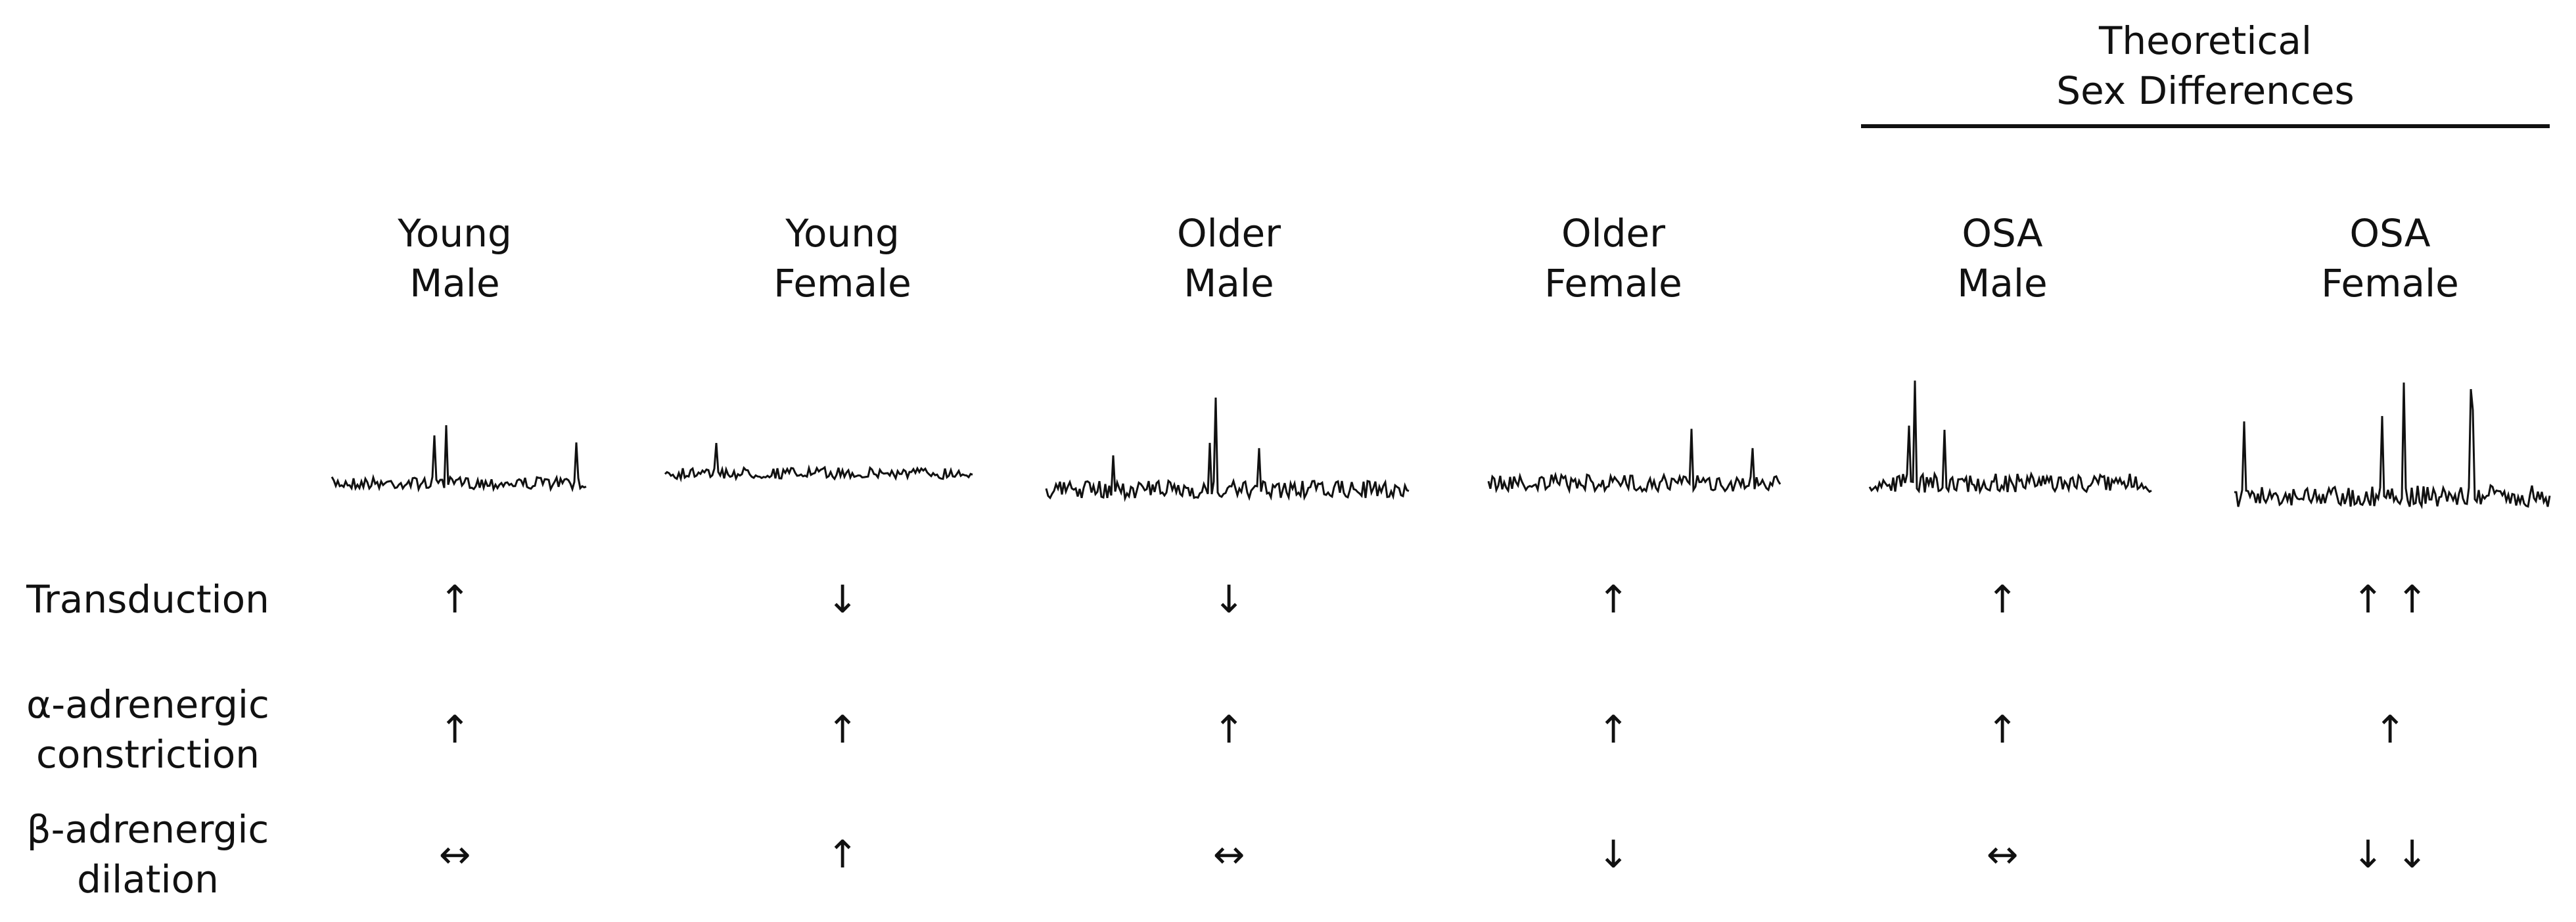  What do you see at coordinates (1613, 258) in the screenshot?
I see `column-header: Older Female` at bounding box center [1613, 258].